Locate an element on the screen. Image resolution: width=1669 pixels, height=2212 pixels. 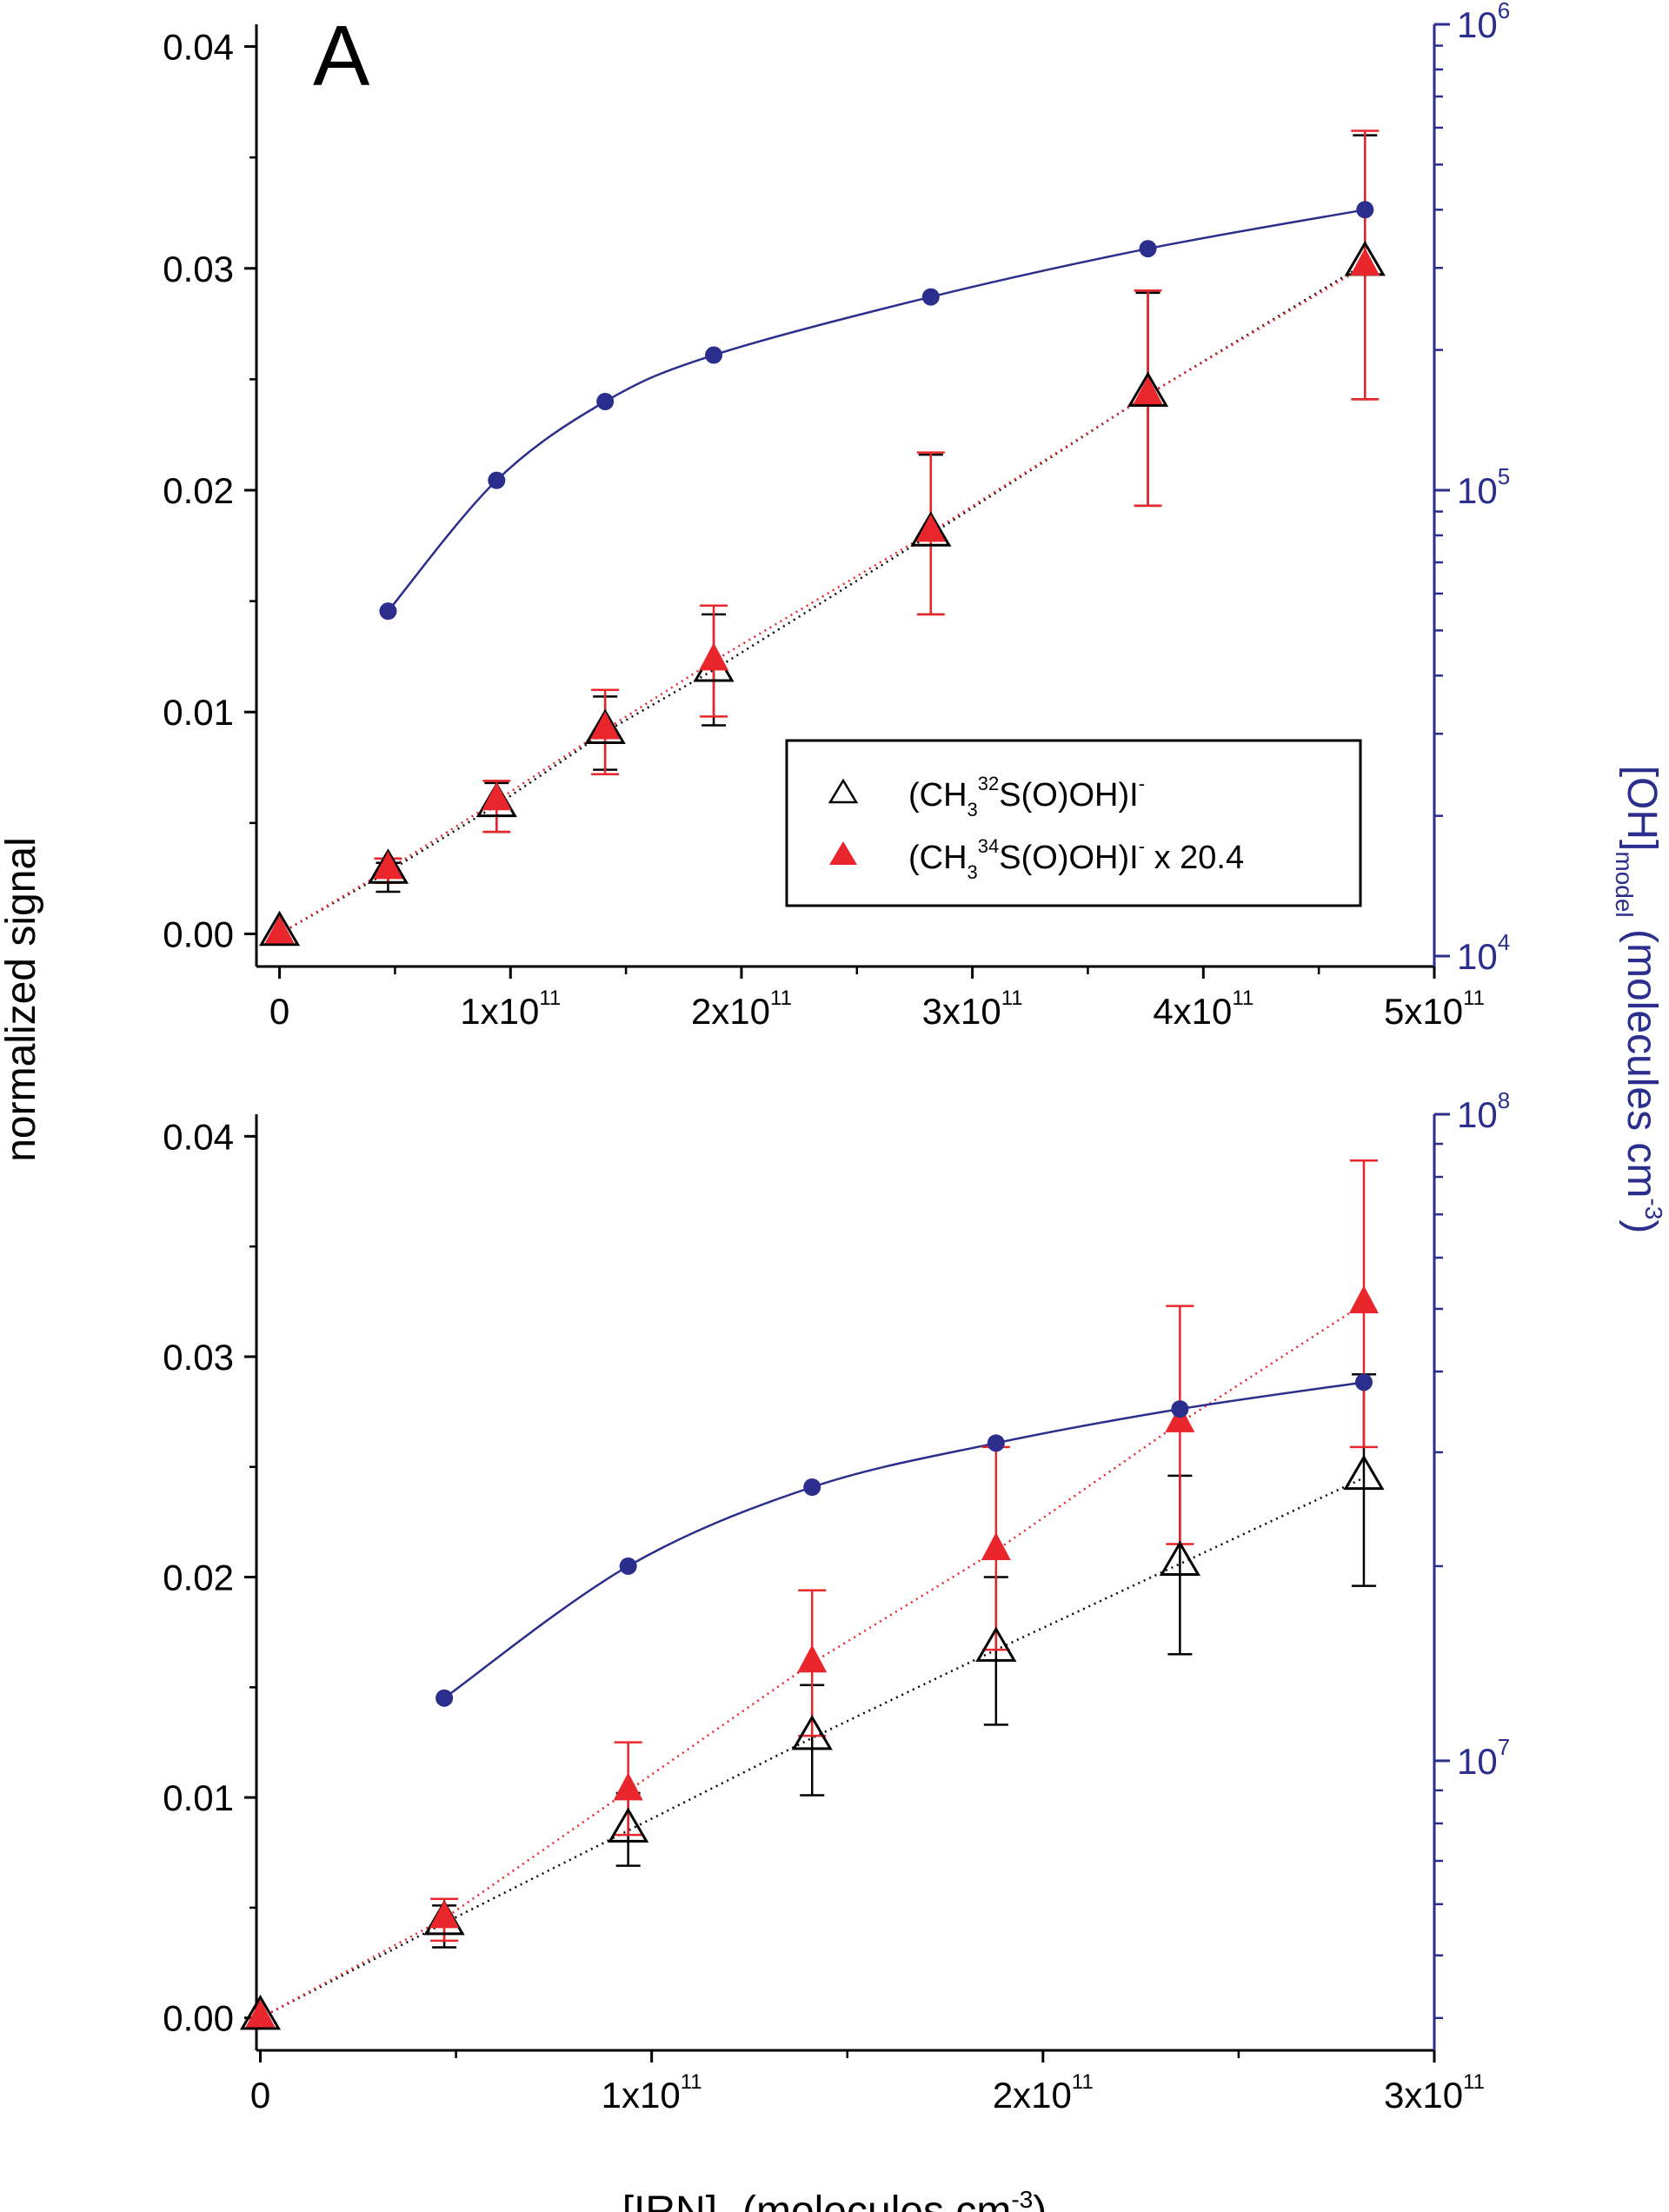
x-axis-label: [IRN]0 (molecules cm-3) is located at coordinates (834, 2199).